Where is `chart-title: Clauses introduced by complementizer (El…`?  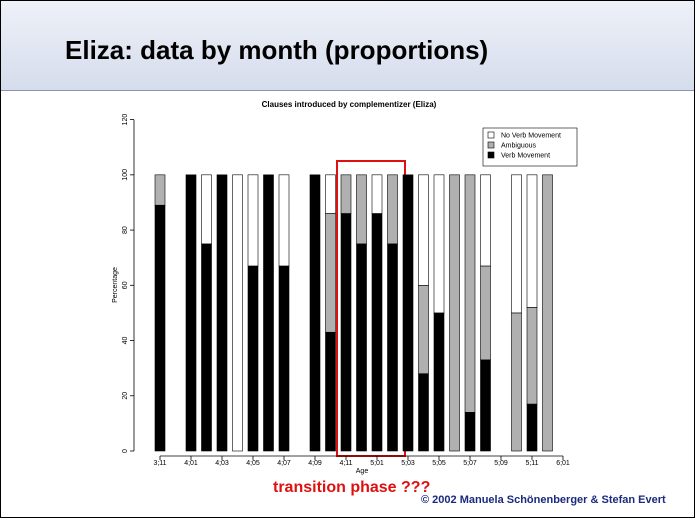
chart-title: Clauses introduced by complementizer (El… is located at coordinates (349, 104).